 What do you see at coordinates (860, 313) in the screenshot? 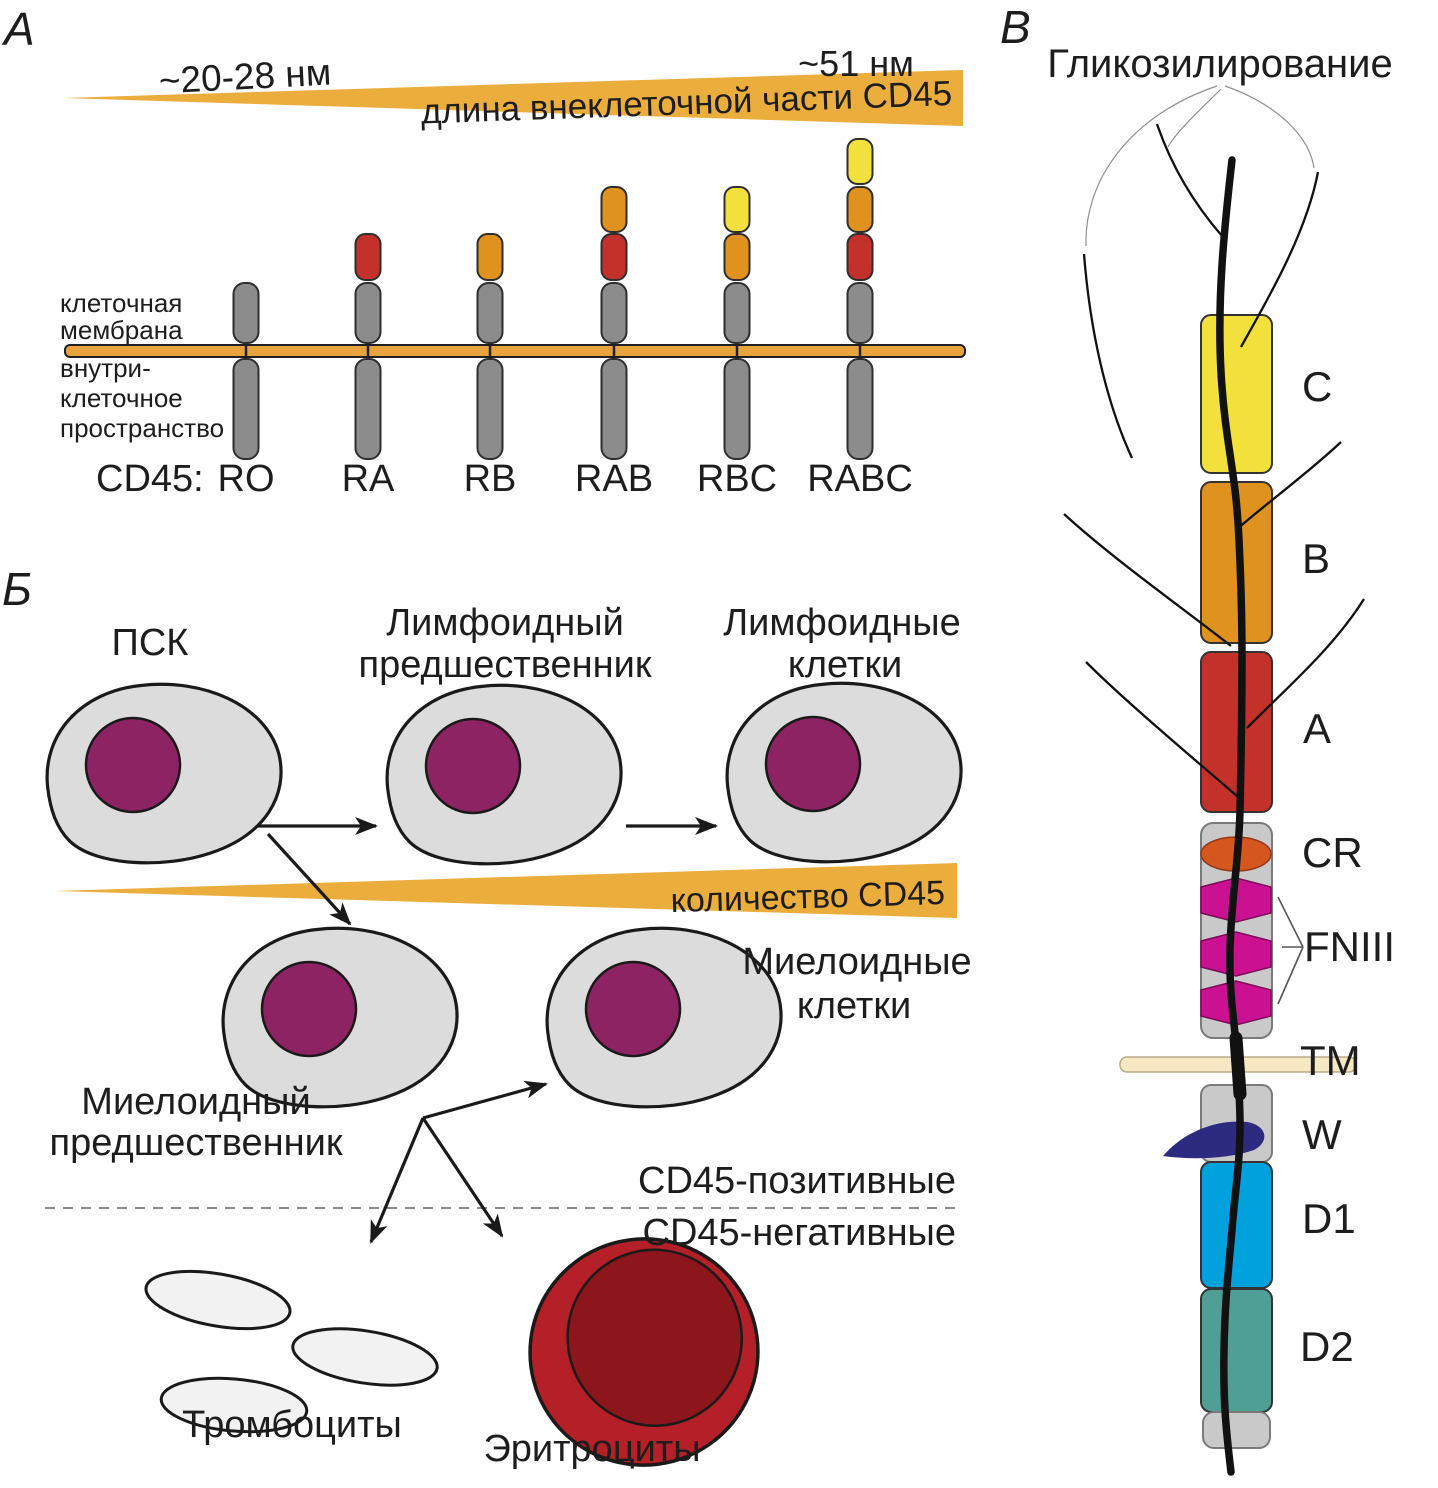
I see `isoform-rabc-extracellular` at bounding box center [860, 313].